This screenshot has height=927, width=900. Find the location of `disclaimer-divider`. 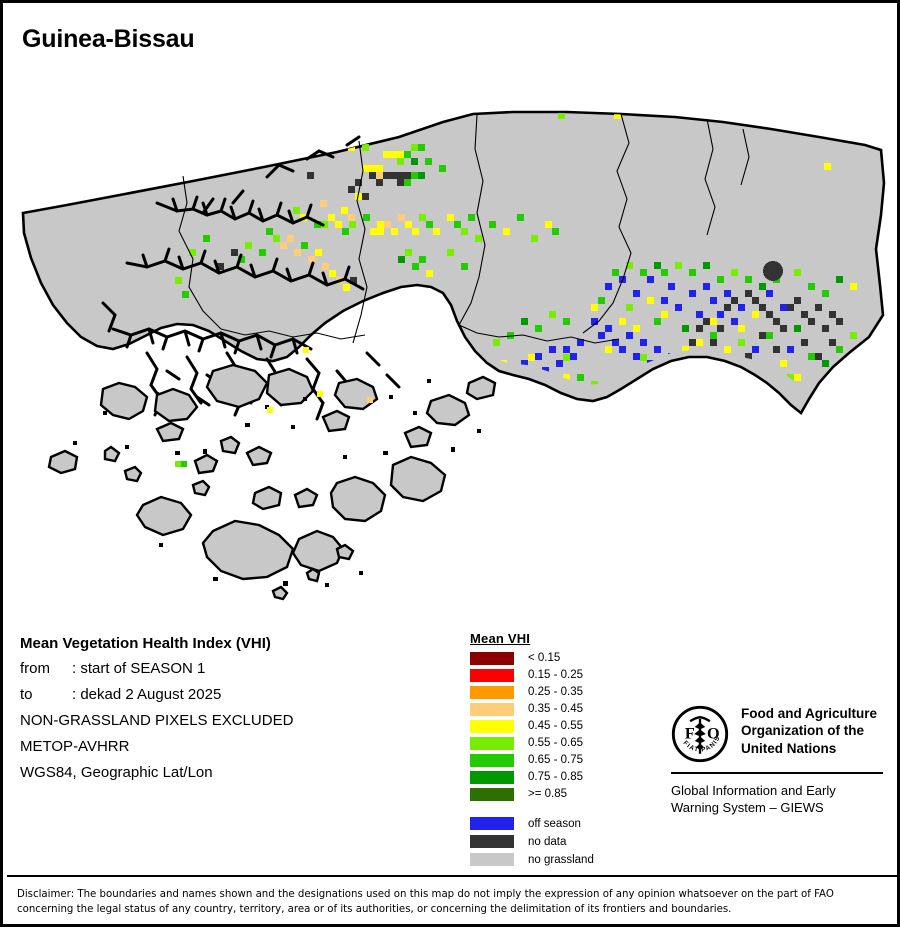

disclaimer-divider is located at coordinates (452, 876).